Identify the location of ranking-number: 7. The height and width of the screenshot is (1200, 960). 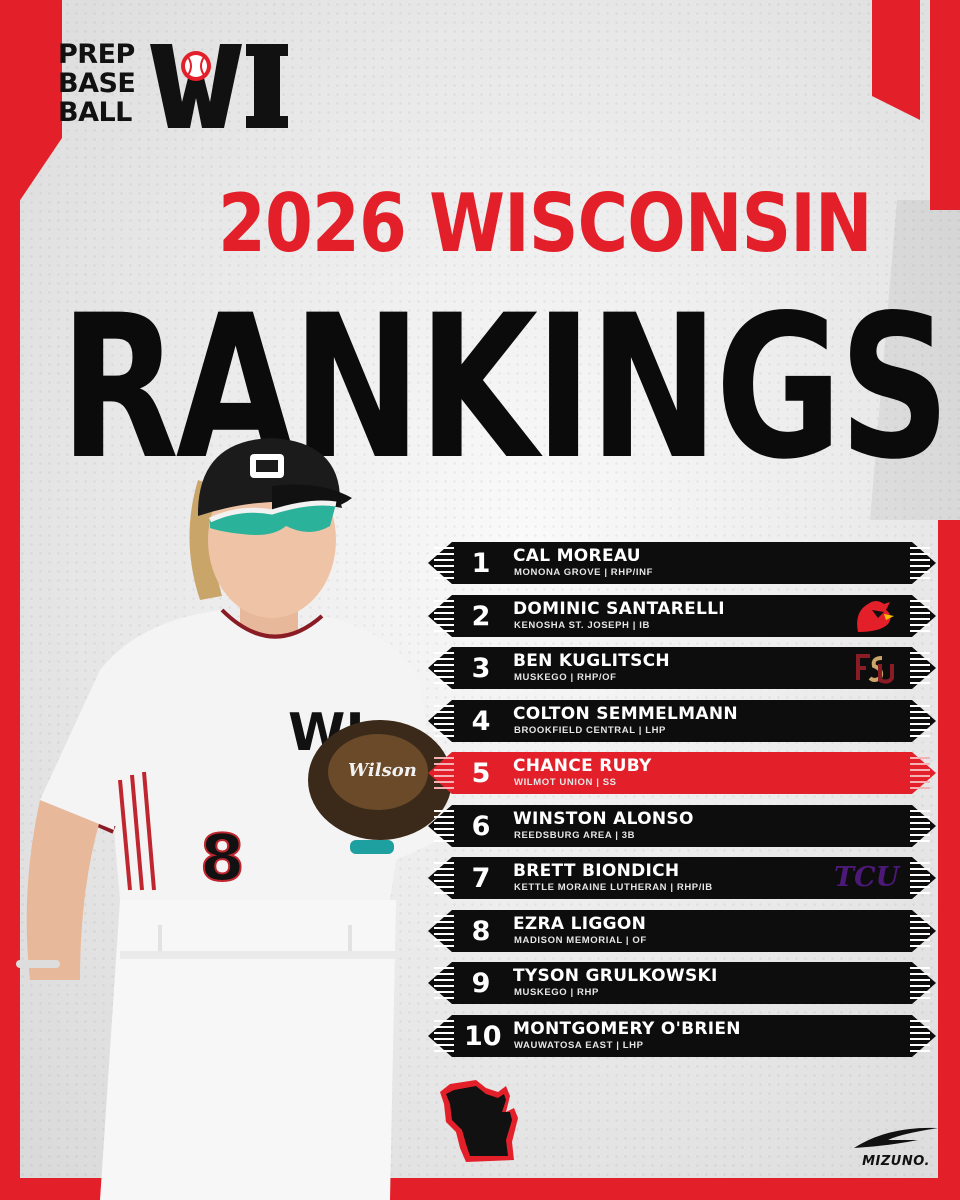
(481, 878).